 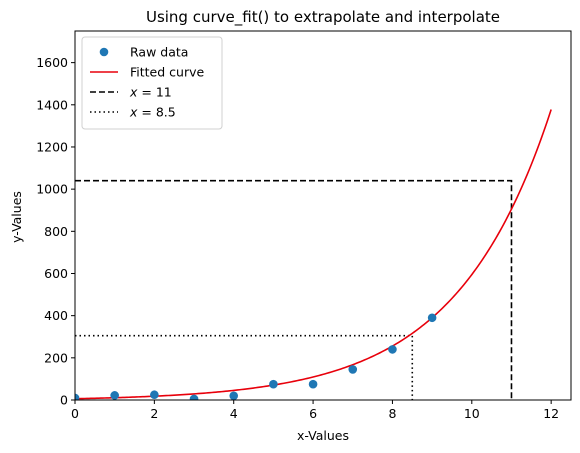 What do you see at coordinates (52, 104) in the screenshot?
I see `y-tick-label: 1400` at bounding box center [52, 104].